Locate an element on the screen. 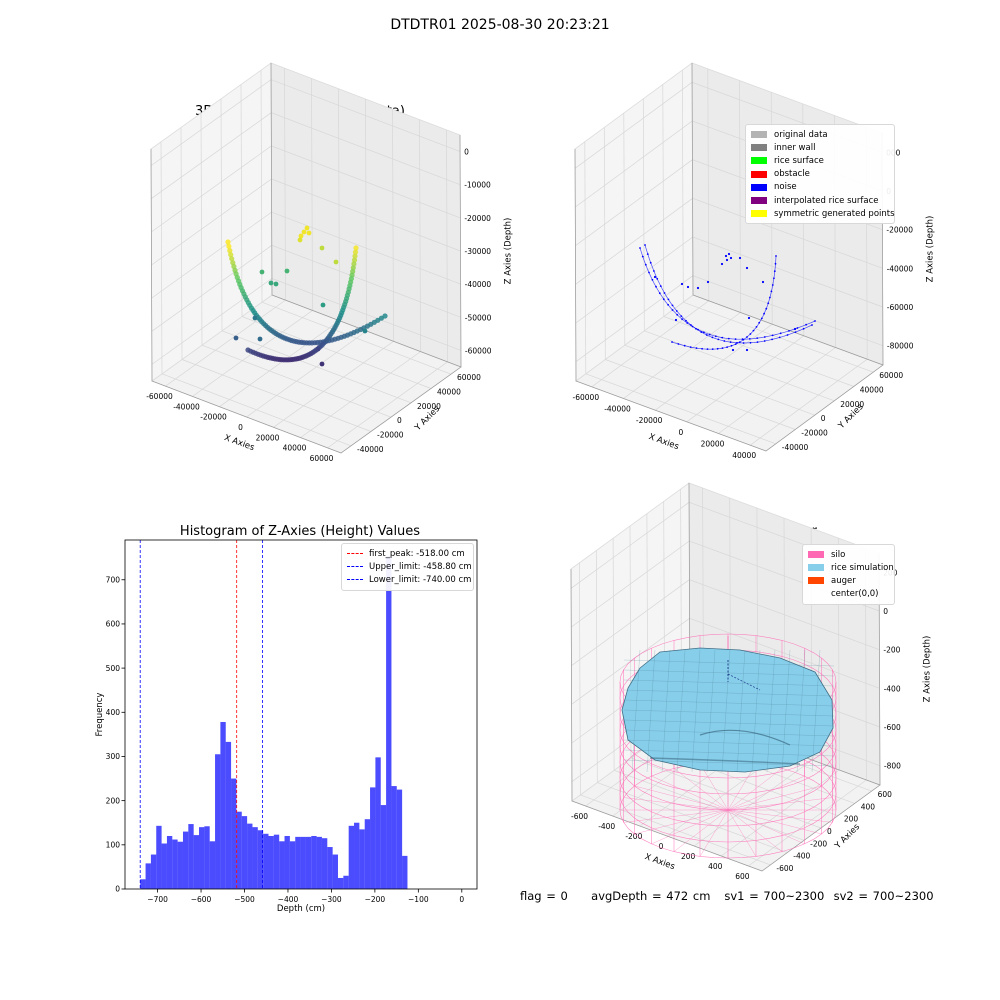 The image size is (1000, 1000). status-sv1: sv1 = 700~2300 is located at coordinates (774, 896).